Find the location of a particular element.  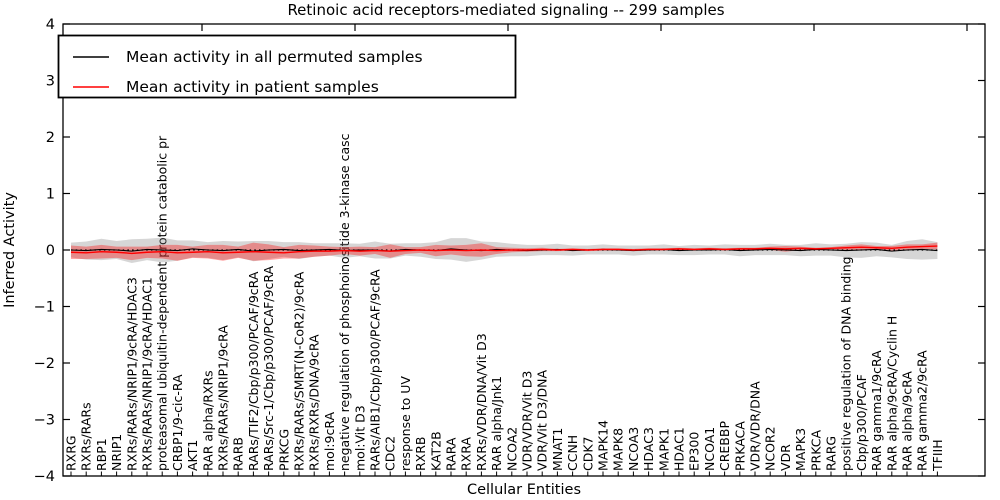

y-tick-label: −1 is located at coordinates (44, 308).